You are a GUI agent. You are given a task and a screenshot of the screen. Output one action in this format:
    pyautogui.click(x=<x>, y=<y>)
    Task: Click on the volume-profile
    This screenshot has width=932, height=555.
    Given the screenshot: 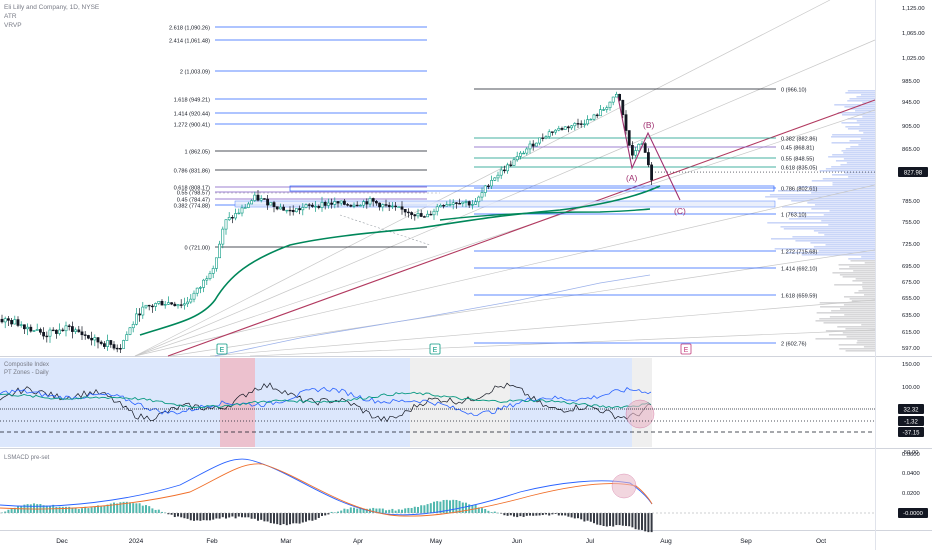 What is the action you would take?
    pyautogui.click(x=820, y=221)
    